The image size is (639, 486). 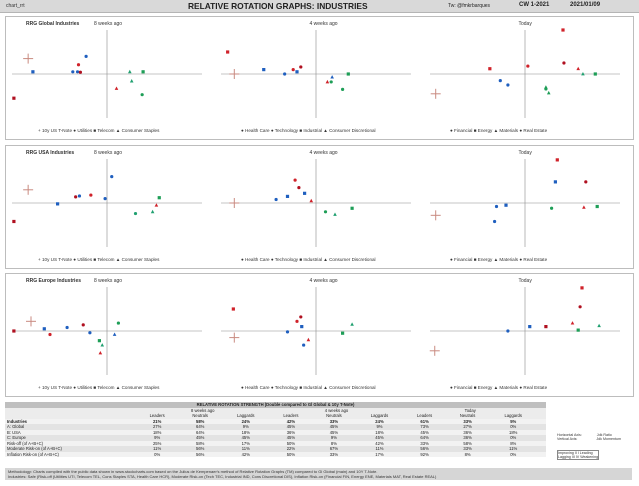 What do you see at coordinates (275, 438) in the screenshot?
I see `table-row: C: Europe 9% 45% 45% 45% 9% 45% 64% 36% 0%` at bounding box center [275, 438].